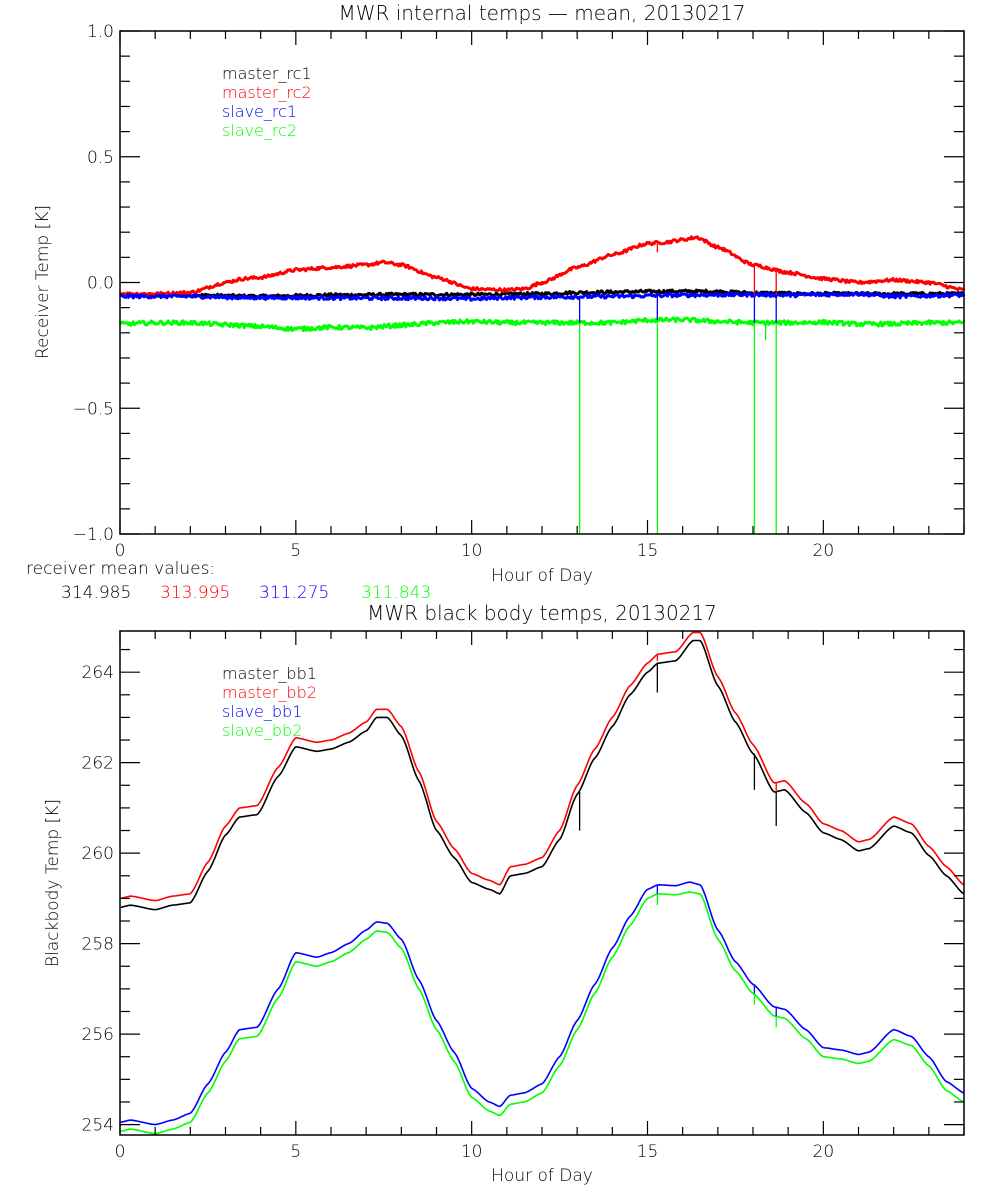 The height and width of the screenshot is (1200, 1000). What do you see at coordinates (98, 1126) in the screenshot?
I see `y-tick-label: 254` at bounding box center [98, 1126].